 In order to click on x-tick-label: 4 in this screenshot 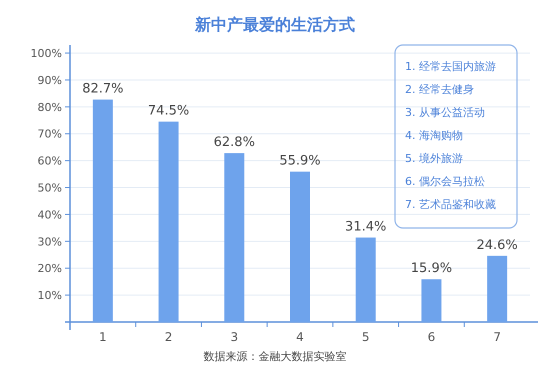, I will do `click(300, 337)`.